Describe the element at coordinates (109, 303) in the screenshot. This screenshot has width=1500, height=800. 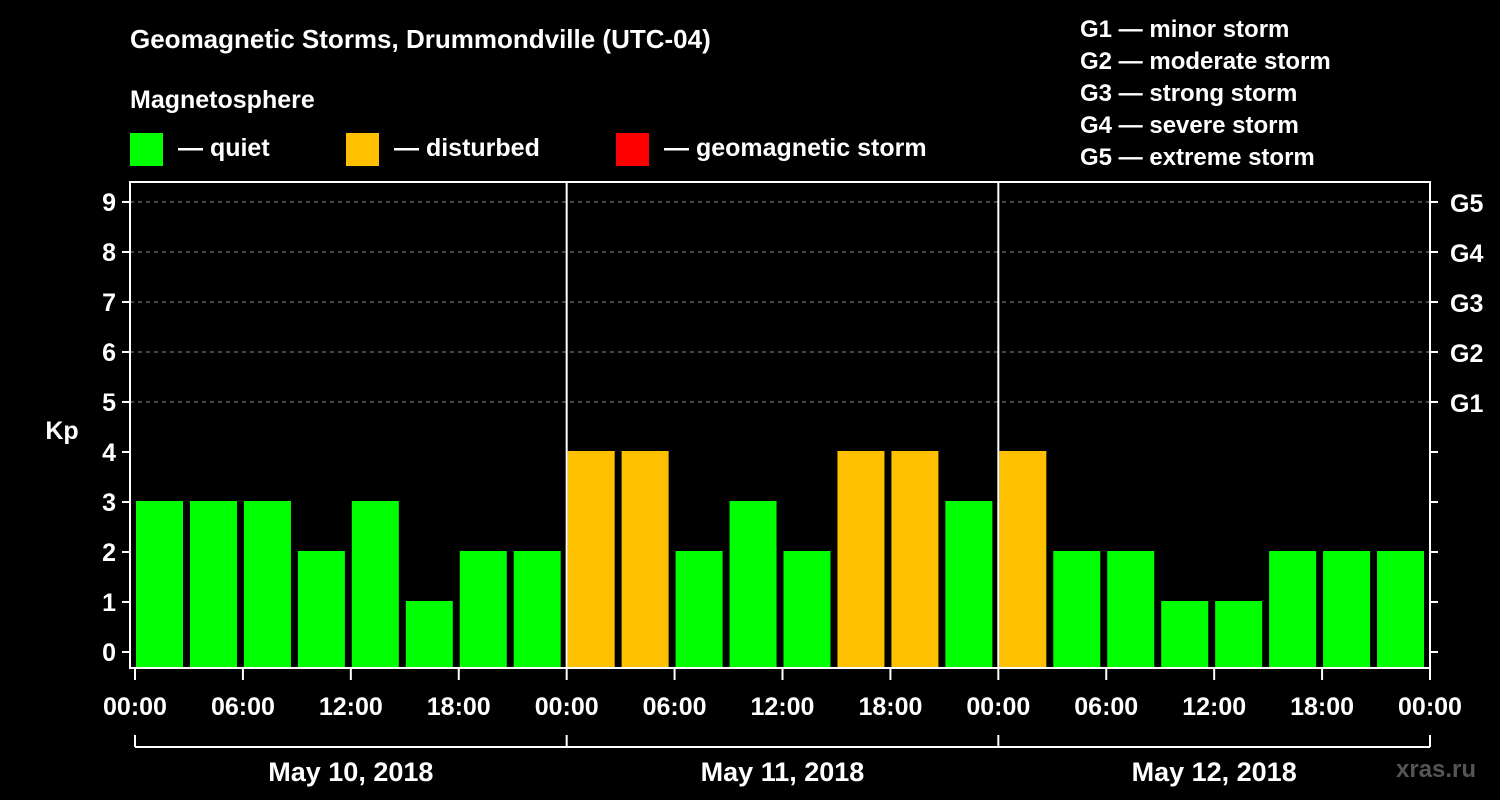
I see `y-tick-label: 7` at that location.